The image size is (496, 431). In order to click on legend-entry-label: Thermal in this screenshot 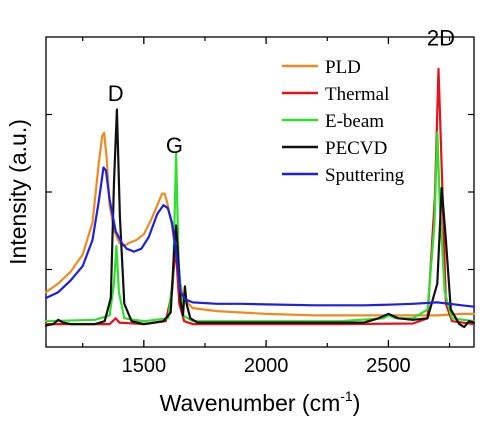, I will do `click(357, 94)`.